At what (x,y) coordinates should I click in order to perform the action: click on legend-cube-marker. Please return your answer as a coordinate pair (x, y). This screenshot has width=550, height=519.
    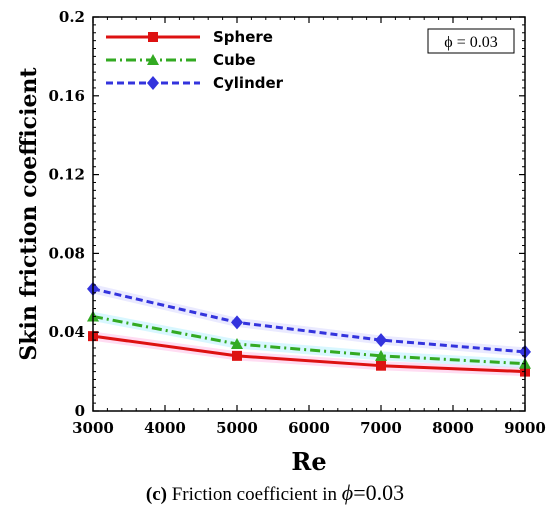
    Looking at the image, I should click on (153, 59).